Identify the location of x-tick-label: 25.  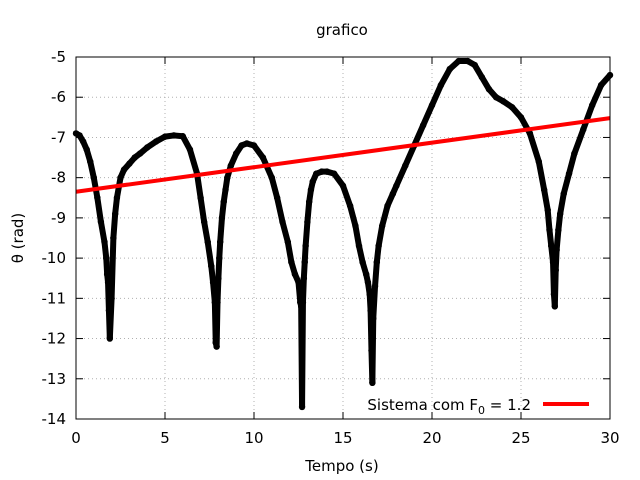
(520, 438).